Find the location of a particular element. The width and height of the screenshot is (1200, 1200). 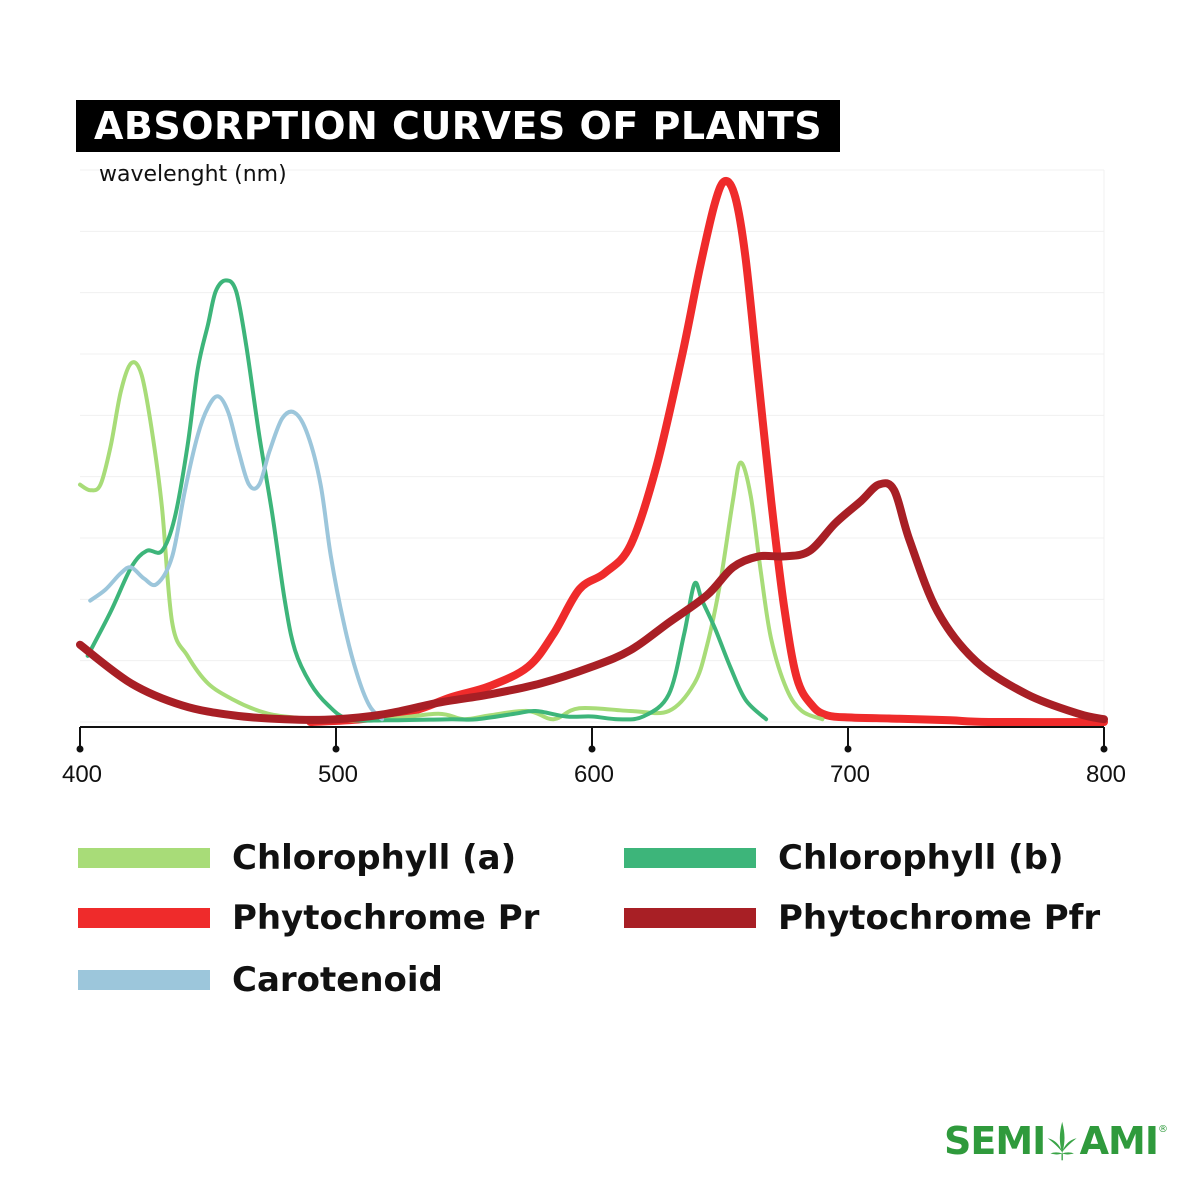

chart-title: ABSORPTION CURVES OF PLANTS is located at coordinates (458, 126).